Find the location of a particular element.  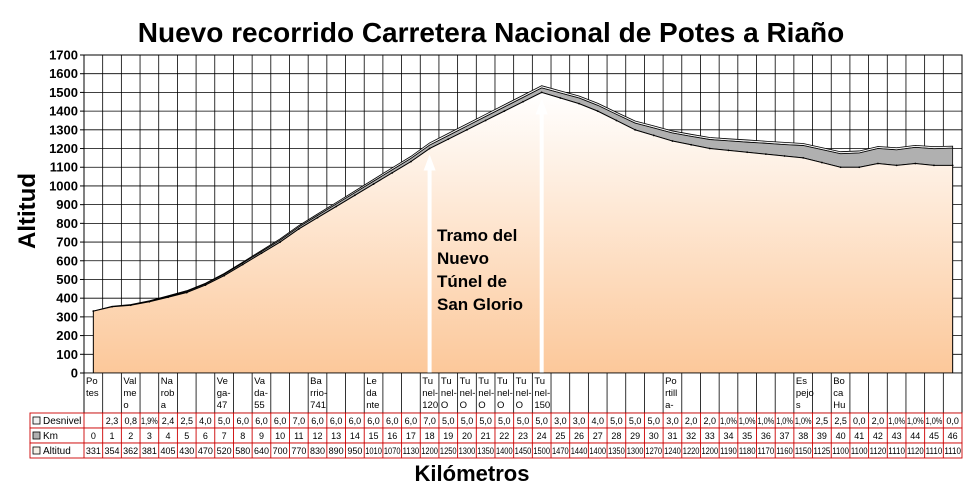

table-cell: 1100 is located at coordinates (840, 451).